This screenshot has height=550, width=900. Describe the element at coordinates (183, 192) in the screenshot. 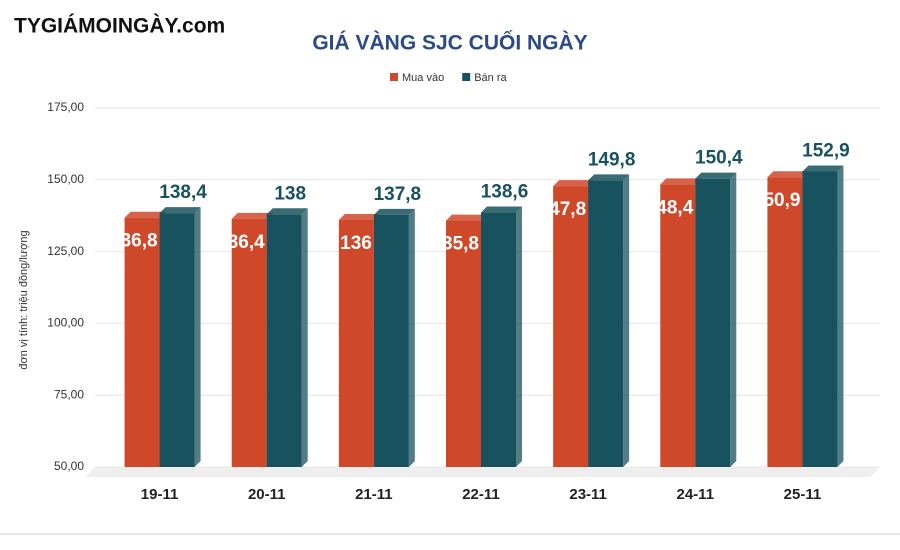

I see `value-label: 138,4` at that location.